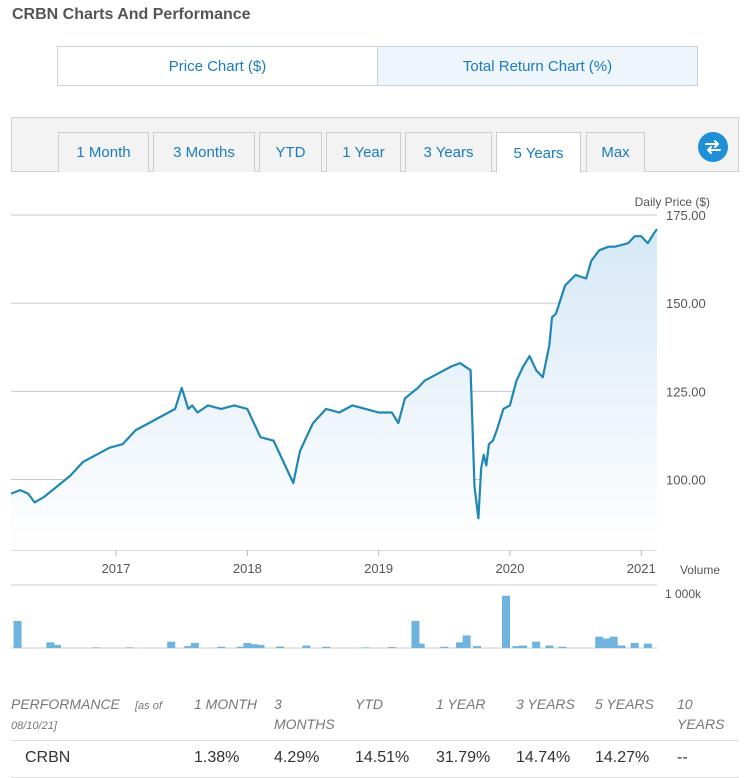 The height and width of the screenshot is (778, 750). I want to click on col-1-year: 1 YEAR, so click(461, 704).